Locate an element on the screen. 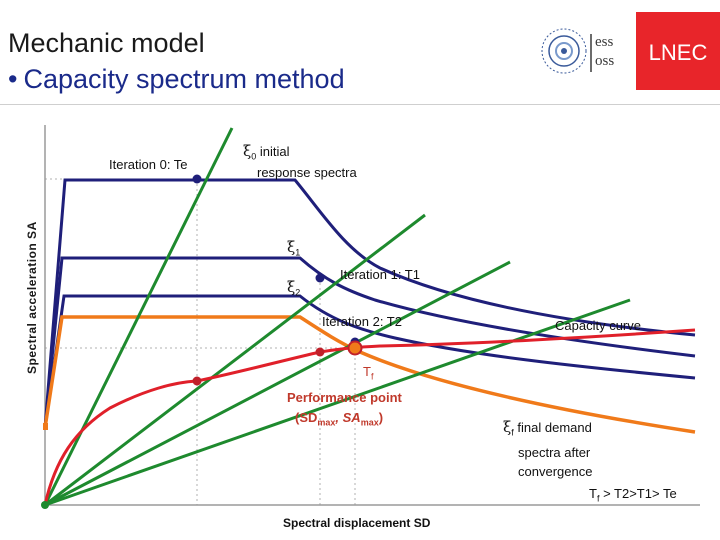 This screenshot has width=720, height=540. perf-comma: , SA is located at coordinates (348, 417).